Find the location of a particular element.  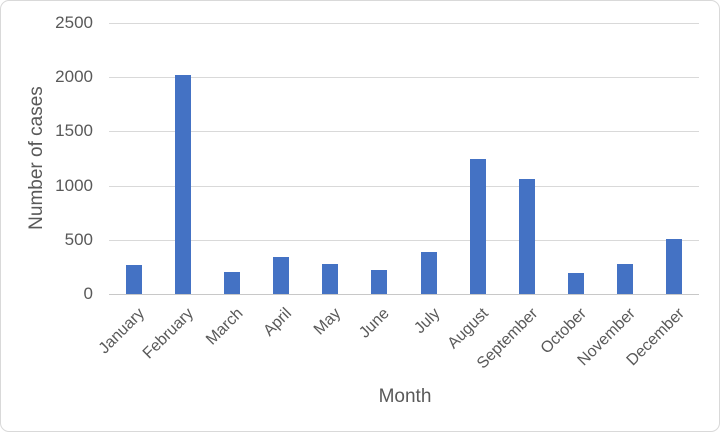

bar-june is located at coordinates (379, 282).